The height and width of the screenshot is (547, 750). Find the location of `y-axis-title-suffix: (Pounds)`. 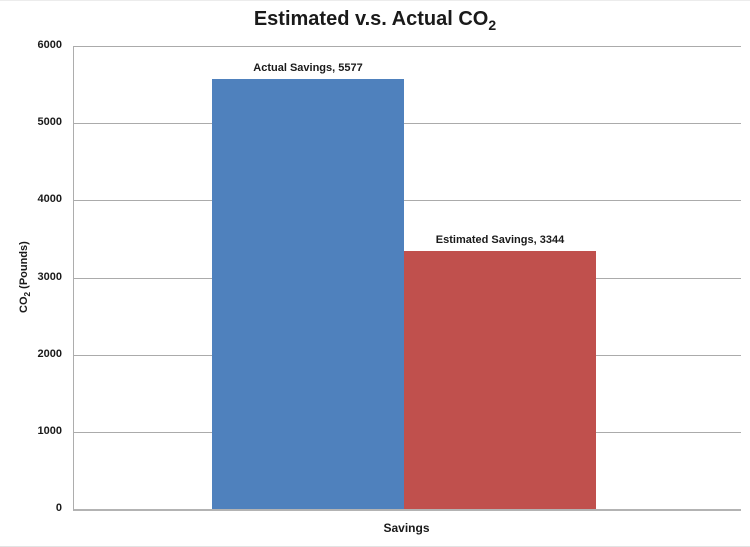

y-axis-title-suffix: (Pounds) is located at coordinates (23, 266).